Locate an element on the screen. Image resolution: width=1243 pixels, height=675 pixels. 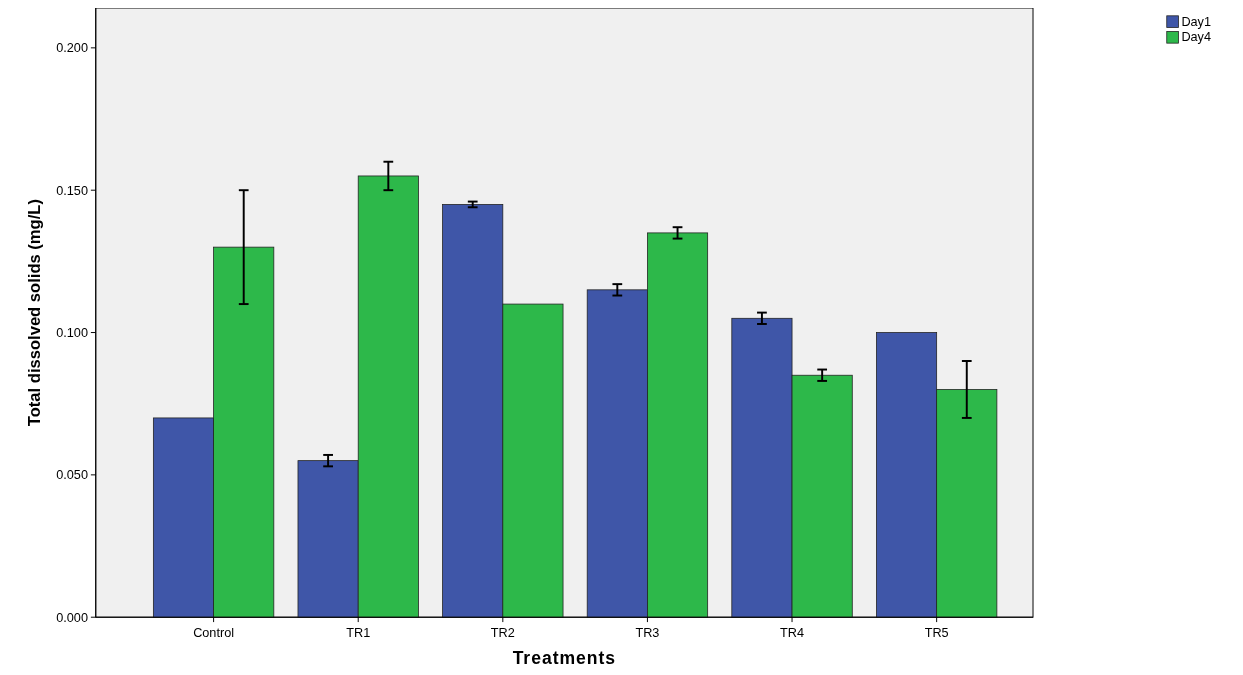
y-tick-label: 0.200 is located at coordinates (72, 48).